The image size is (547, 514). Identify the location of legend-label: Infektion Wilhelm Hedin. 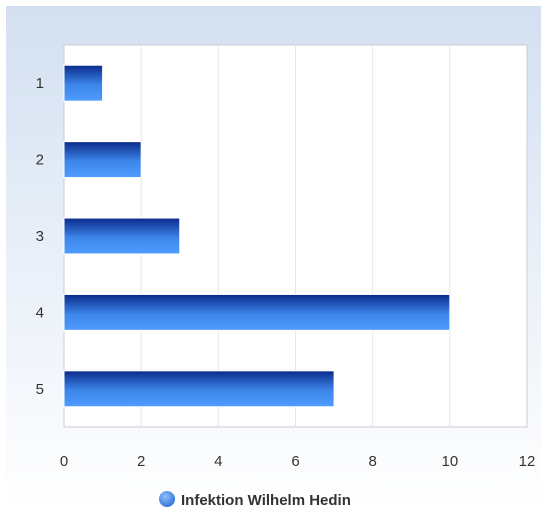
(266, 500).